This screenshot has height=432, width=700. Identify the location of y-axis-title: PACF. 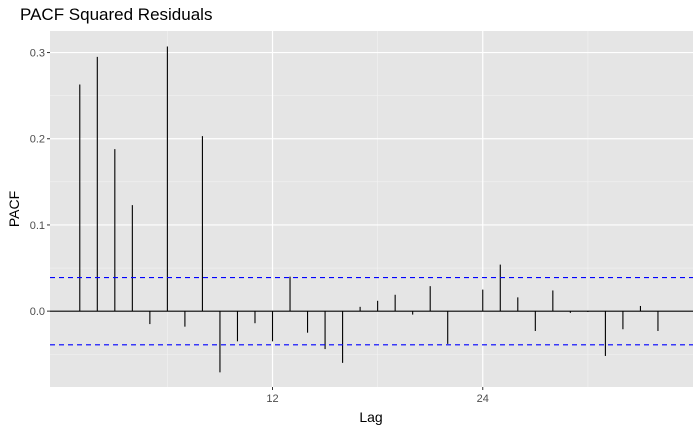
(14, 209).